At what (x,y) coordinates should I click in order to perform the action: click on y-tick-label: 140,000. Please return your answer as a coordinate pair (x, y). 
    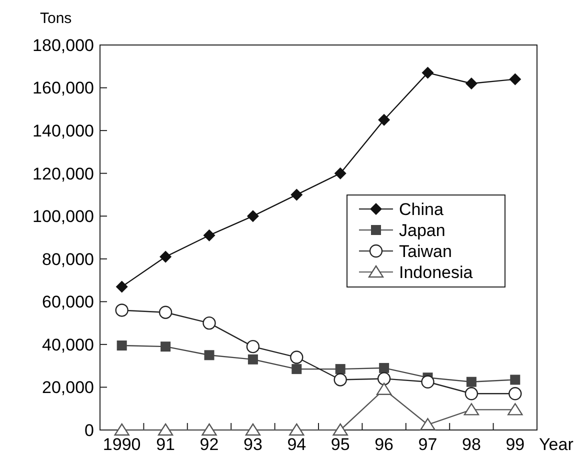
    Looking at the image, I should click on (63, 131).